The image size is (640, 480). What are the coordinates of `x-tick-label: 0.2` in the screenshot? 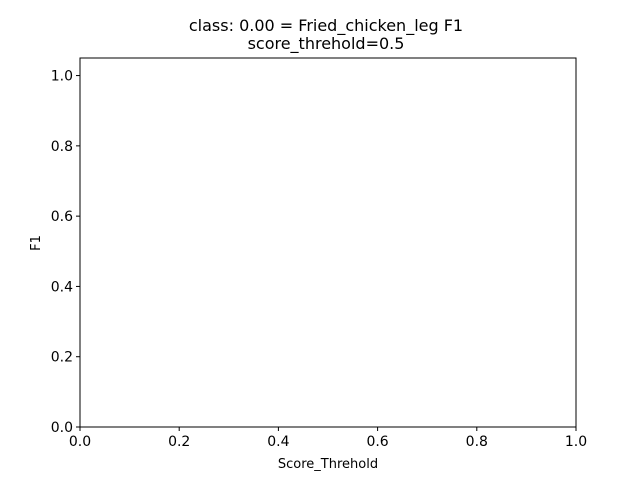 It's located at (179, 442).